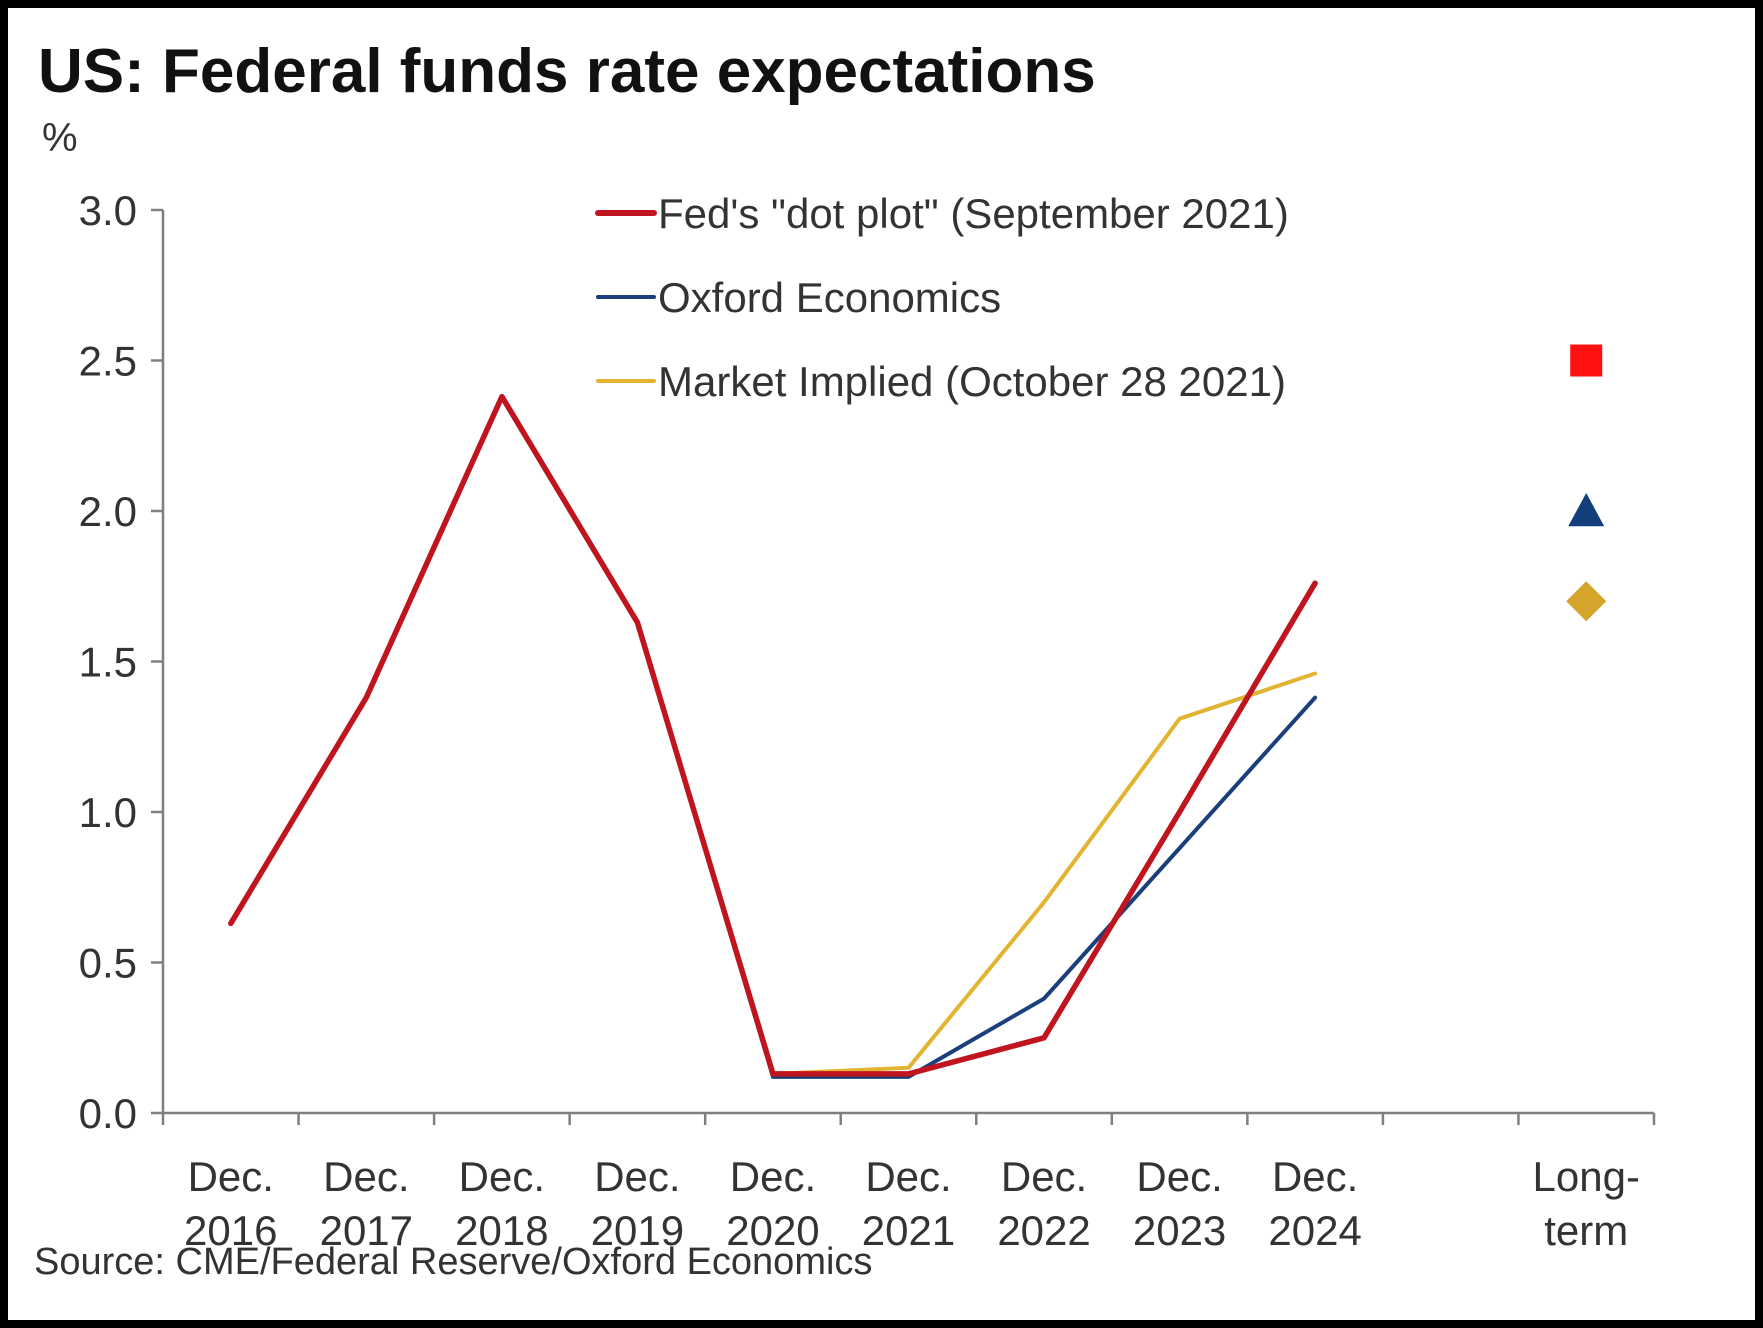  I want to click on long-term-diamond-marker, so click(1586, 601).